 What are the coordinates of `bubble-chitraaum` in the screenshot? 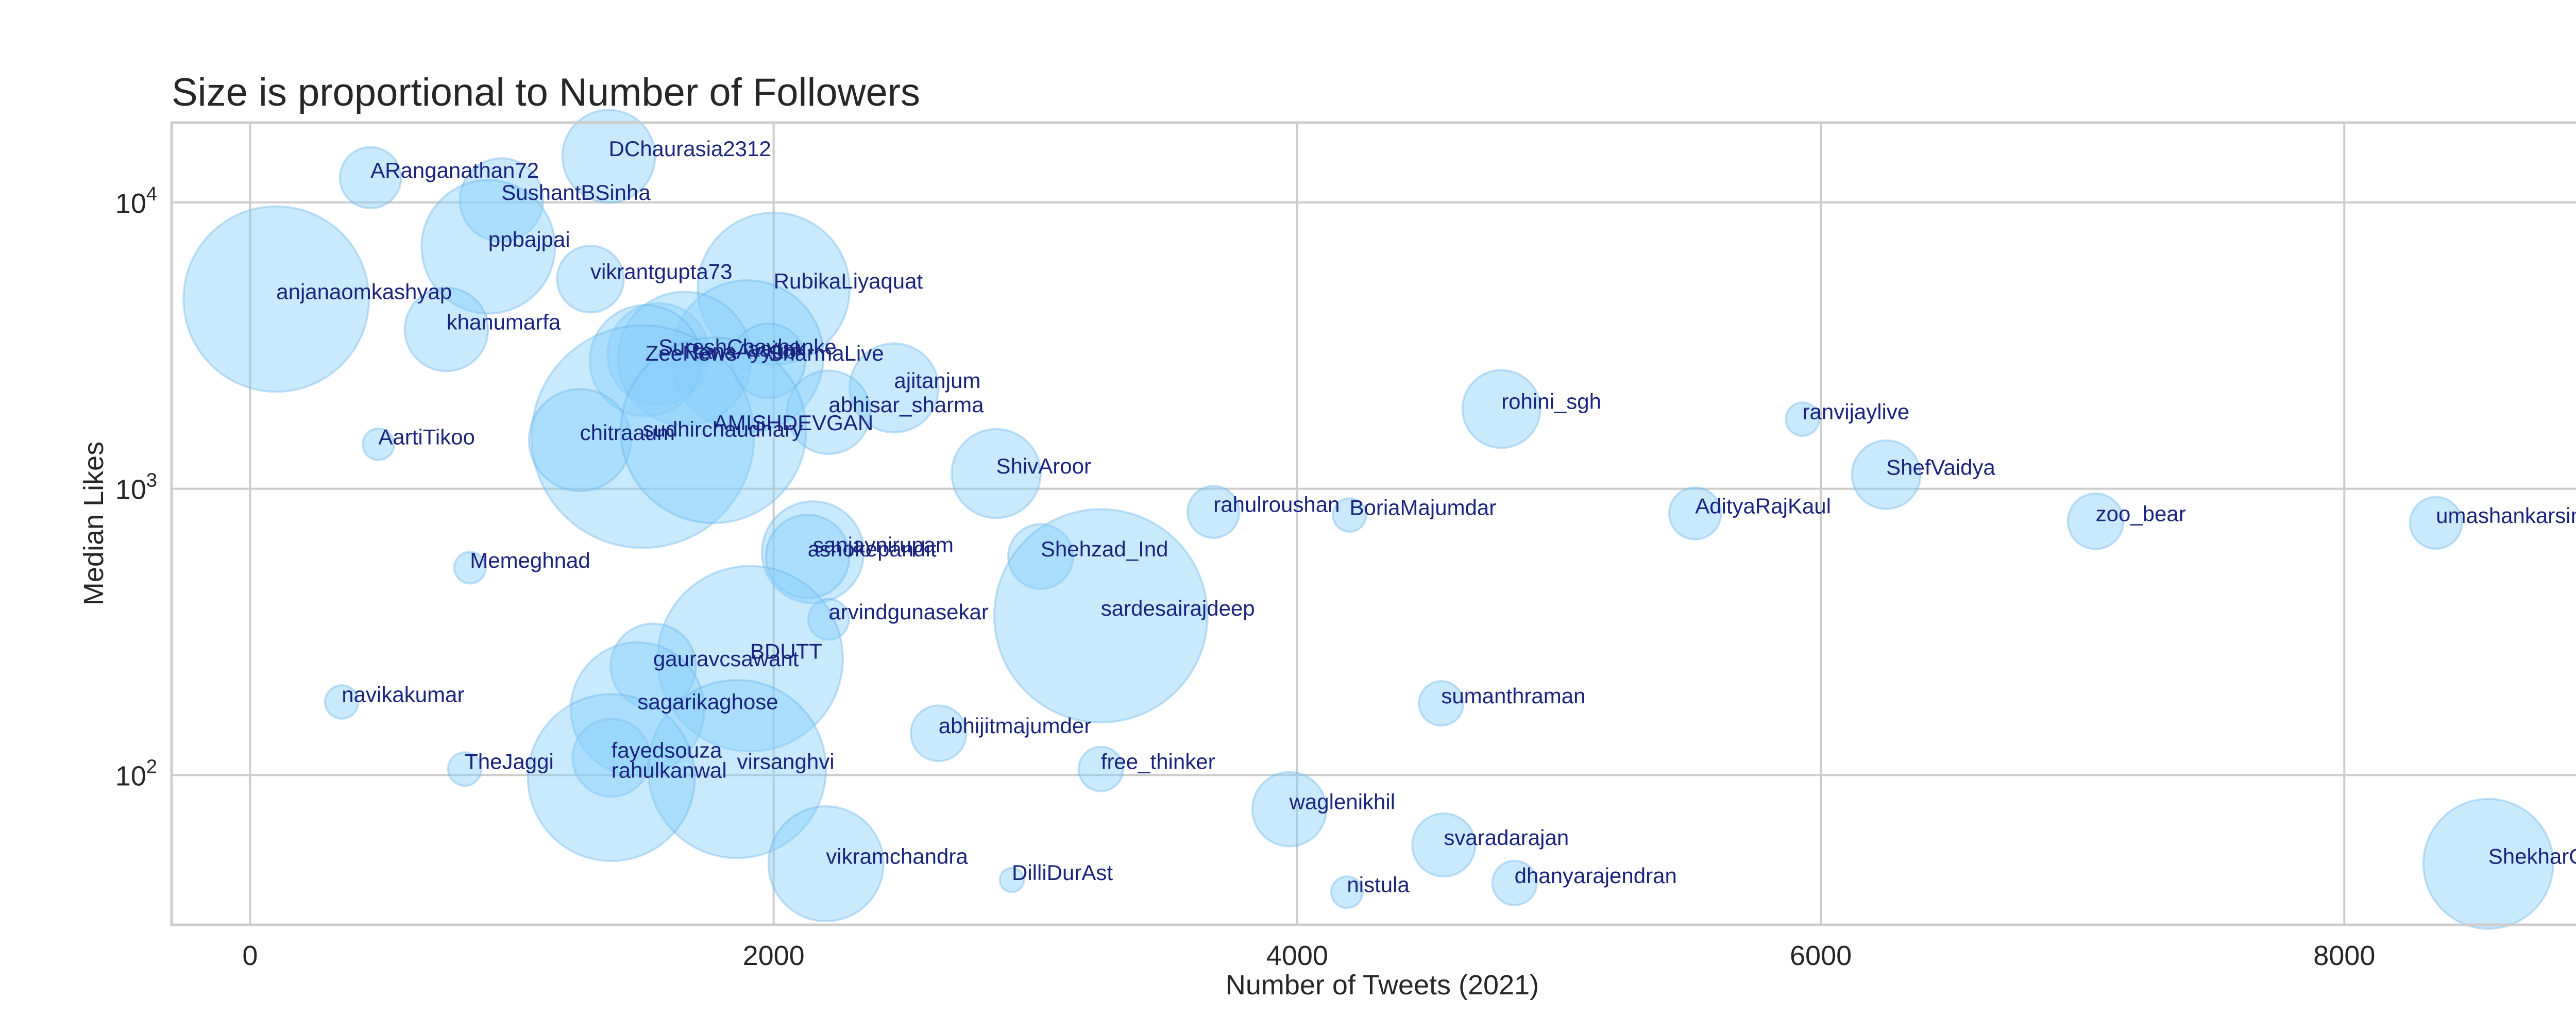 It's located at (580, 441).